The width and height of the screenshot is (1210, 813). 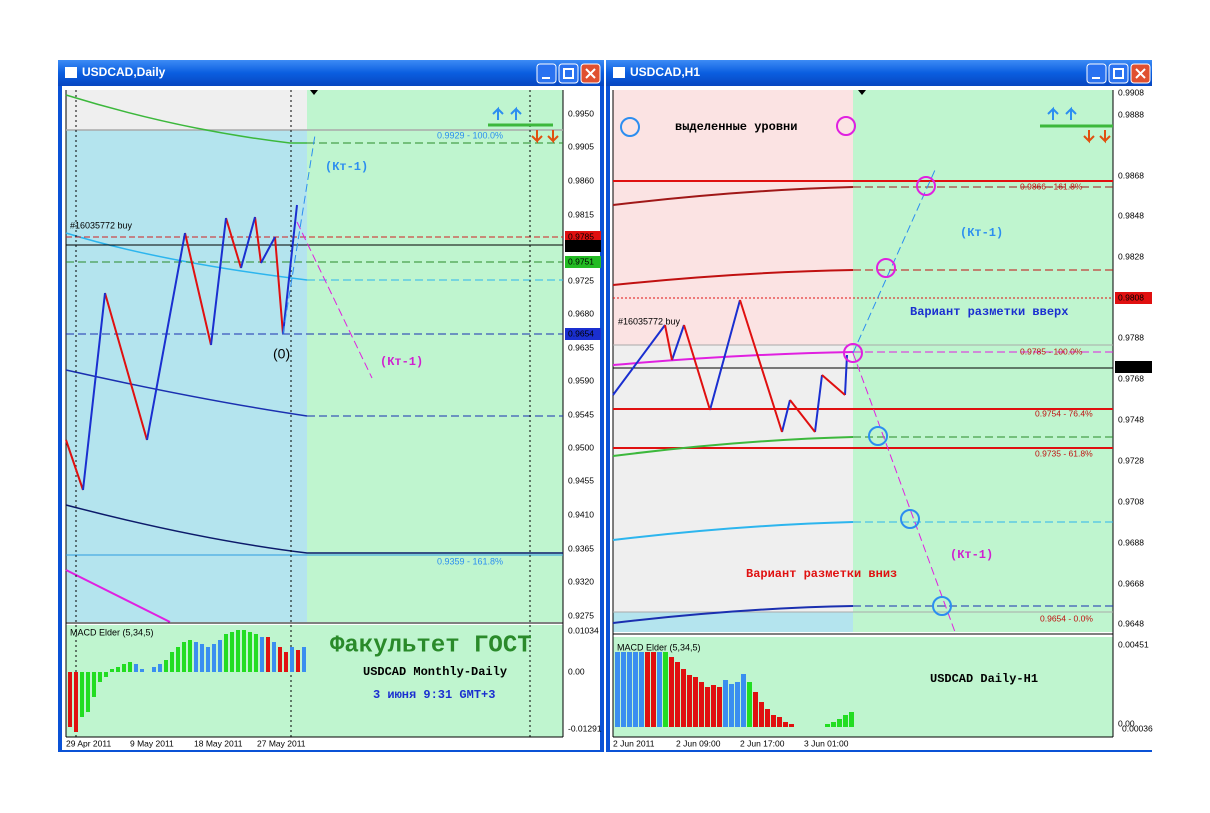 What do you see at coordinates (1064, 413) in the screenshot?
I see `level-label: 0.9754 - 76.4%` at bounding box center [1064, 413].